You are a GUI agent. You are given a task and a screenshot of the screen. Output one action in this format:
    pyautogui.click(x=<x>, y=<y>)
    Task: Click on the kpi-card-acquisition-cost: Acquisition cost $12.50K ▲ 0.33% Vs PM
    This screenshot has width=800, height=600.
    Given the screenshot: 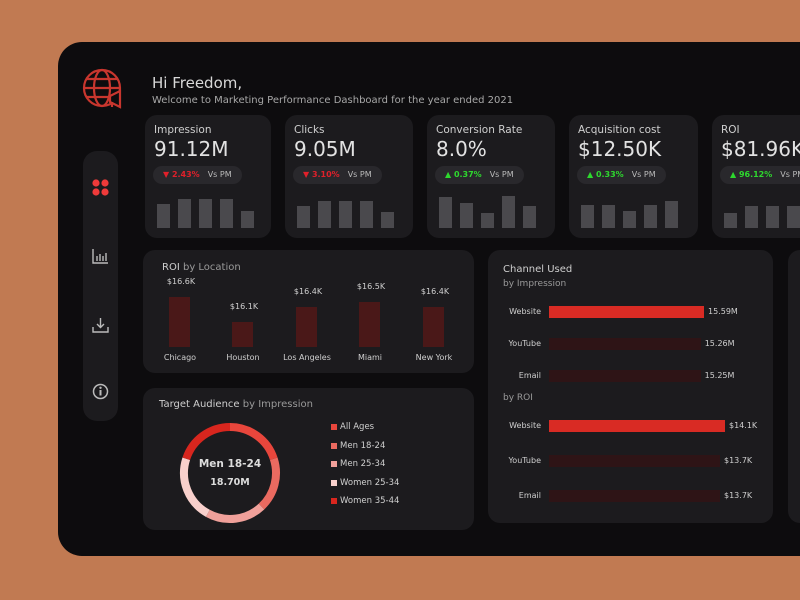 What is the action you would take?
    pyautogui.click(x=633, y=176)
    